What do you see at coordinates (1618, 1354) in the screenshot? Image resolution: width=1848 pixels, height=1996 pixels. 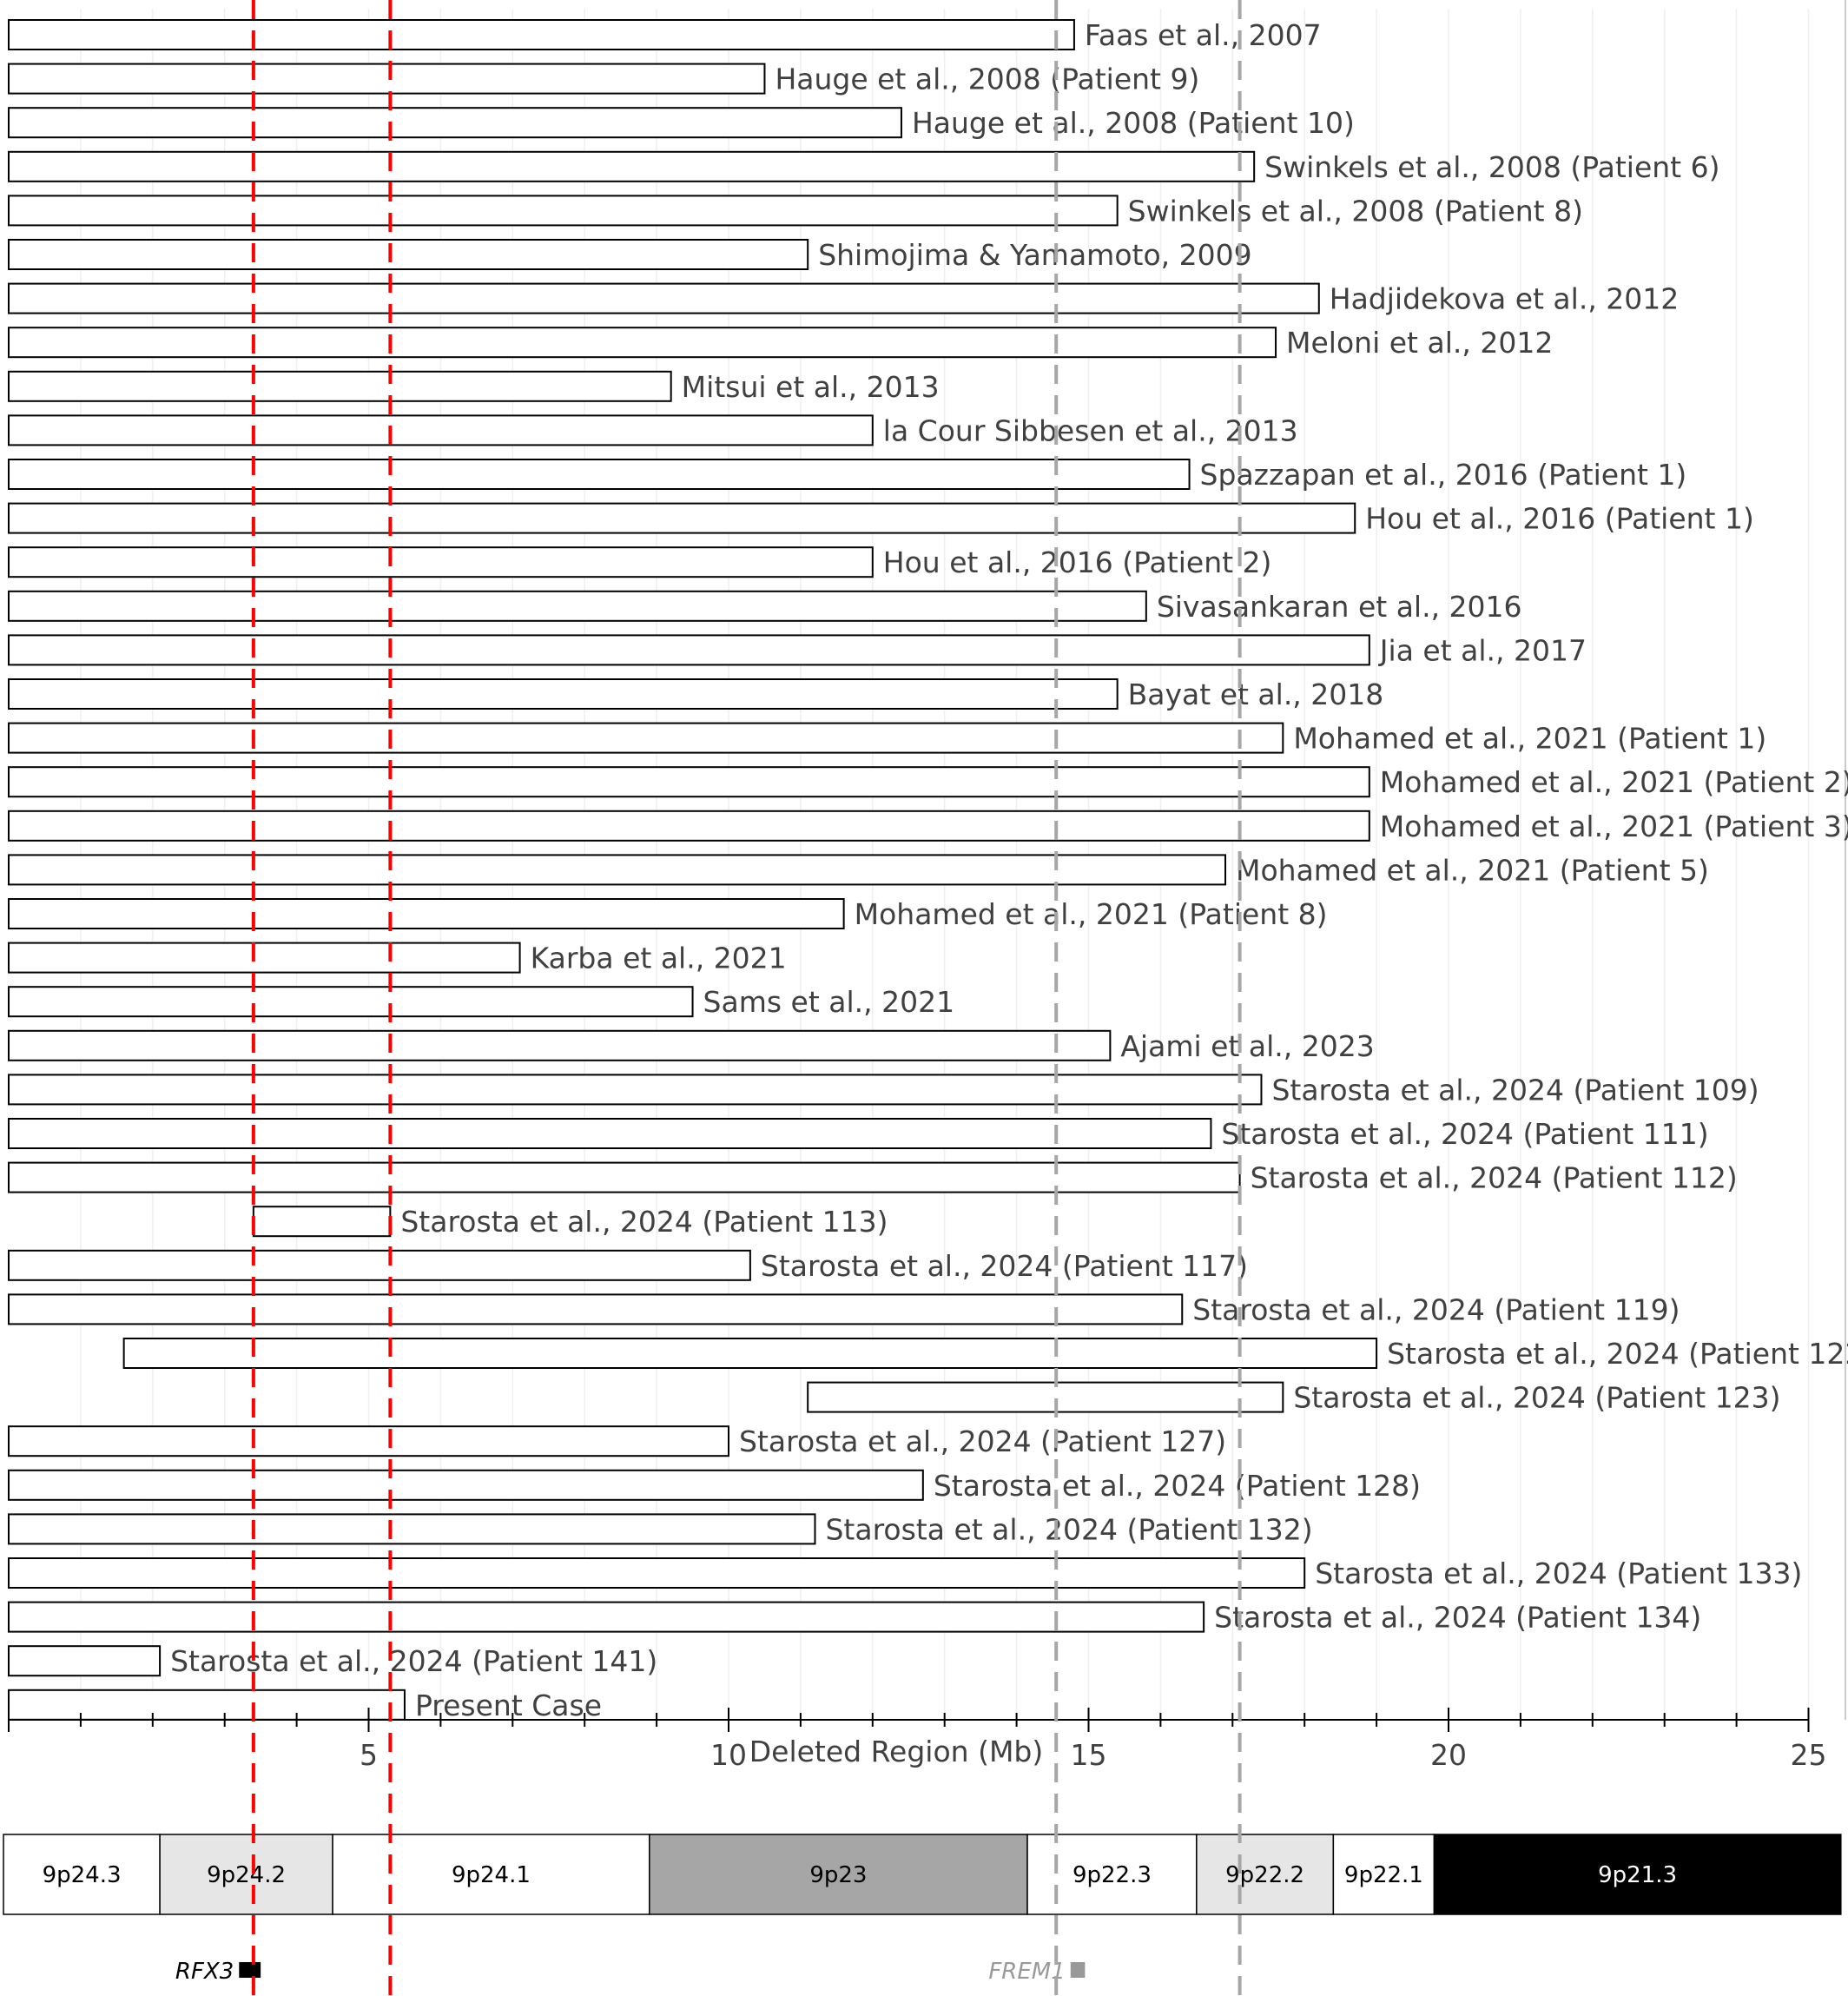 I see `study-label: Starosta et al., 2024 (Patient 122)` at bounding box center [1618, 1354].